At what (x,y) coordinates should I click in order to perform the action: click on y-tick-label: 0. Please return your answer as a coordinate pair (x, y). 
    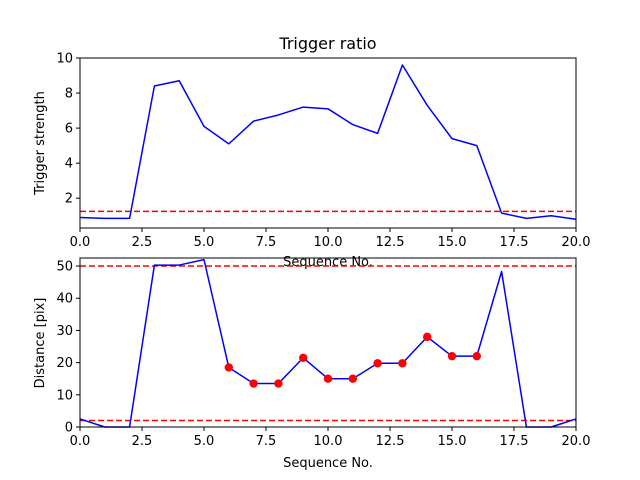
    Looking at the image, I should click on (69, 428).